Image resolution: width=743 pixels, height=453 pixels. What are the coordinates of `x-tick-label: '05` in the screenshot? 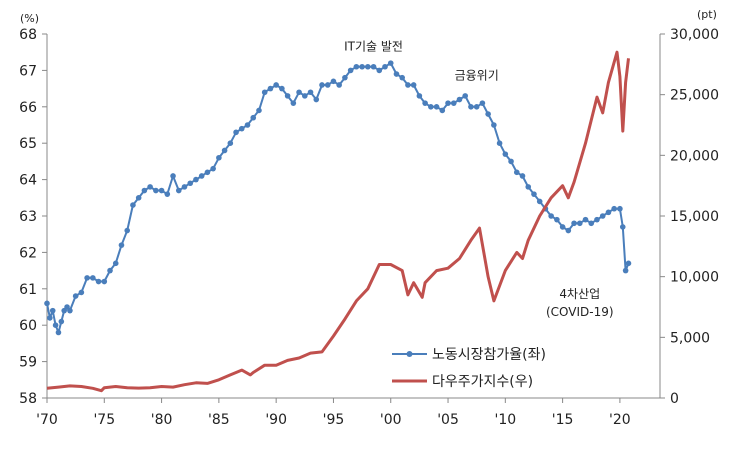 It's located at (448, 420).